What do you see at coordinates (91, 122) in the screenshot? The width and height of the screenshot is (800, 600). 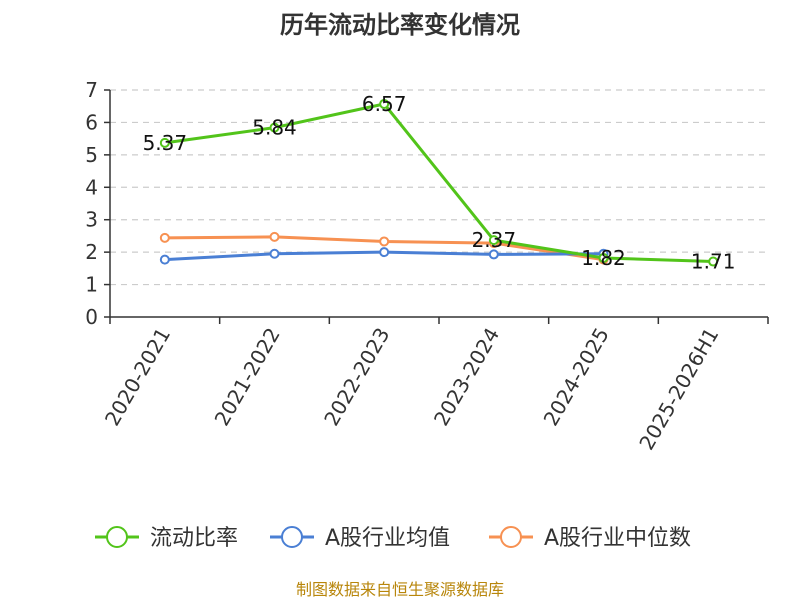 I see `y-tick-label: 6` at bounding box center [91, 122].